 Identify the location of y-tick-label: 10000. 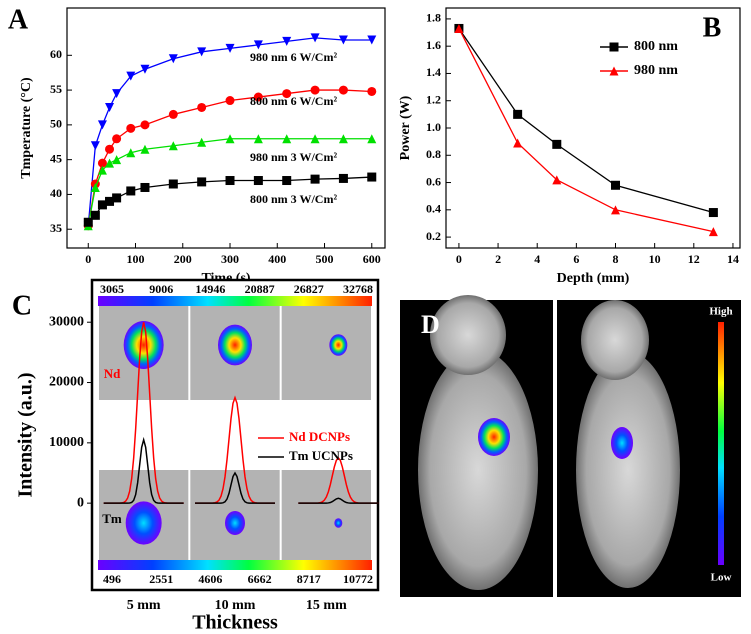
(66, 442).